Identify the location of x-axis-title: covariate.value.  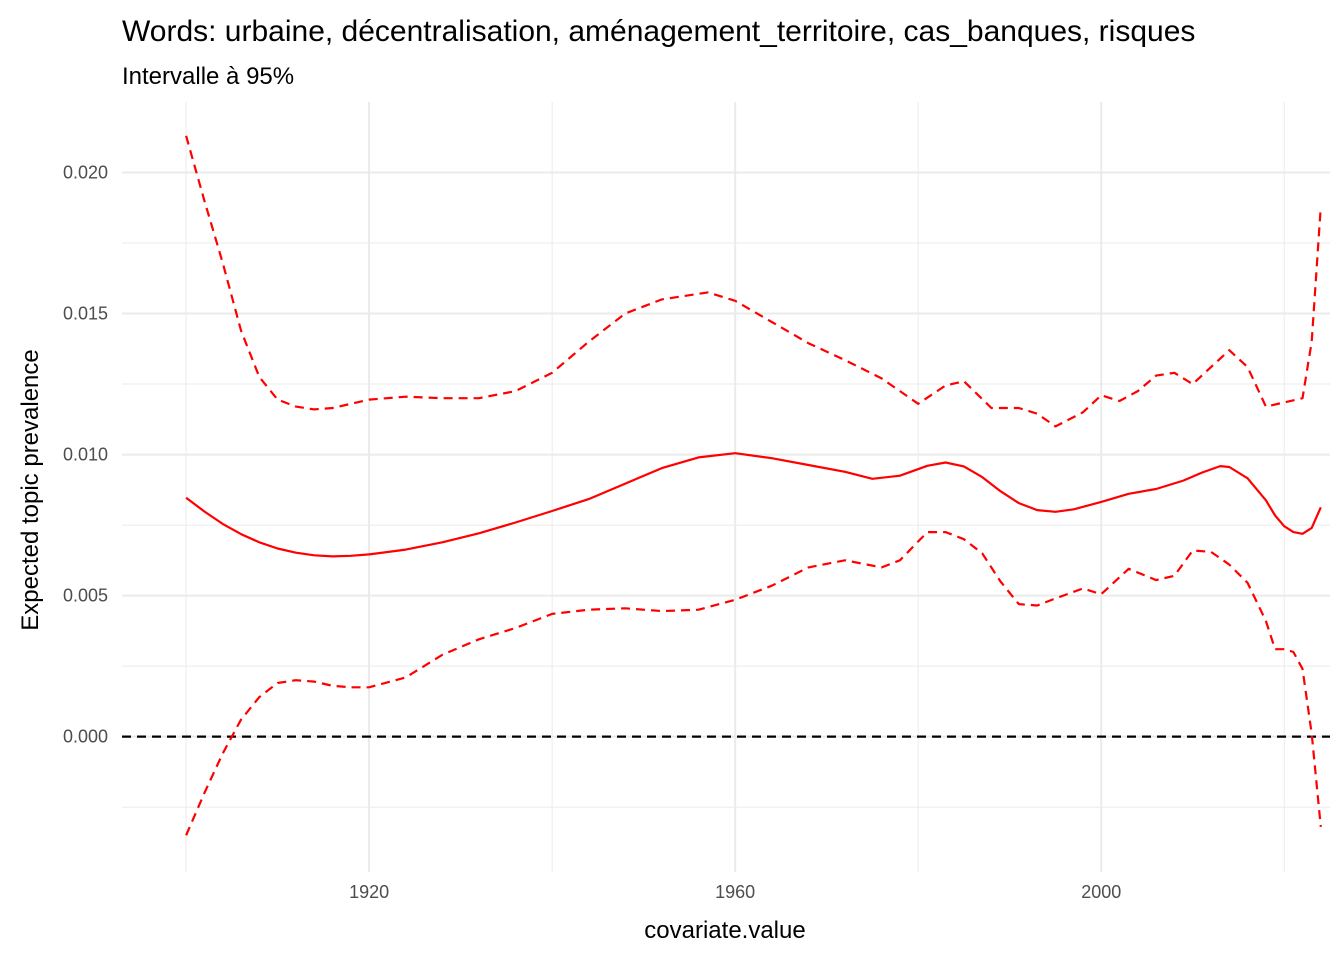
(724, 930).